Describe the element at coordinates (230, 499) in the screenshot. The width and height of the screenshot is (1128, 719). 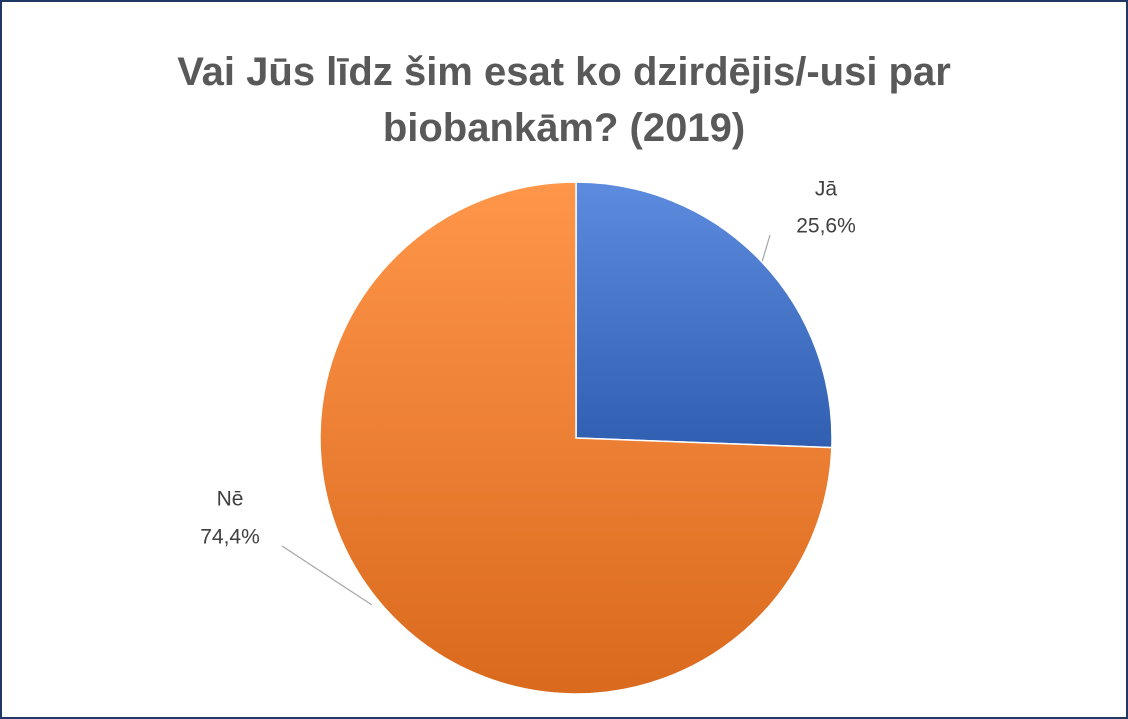
I see `category-label: Nē` at that location.